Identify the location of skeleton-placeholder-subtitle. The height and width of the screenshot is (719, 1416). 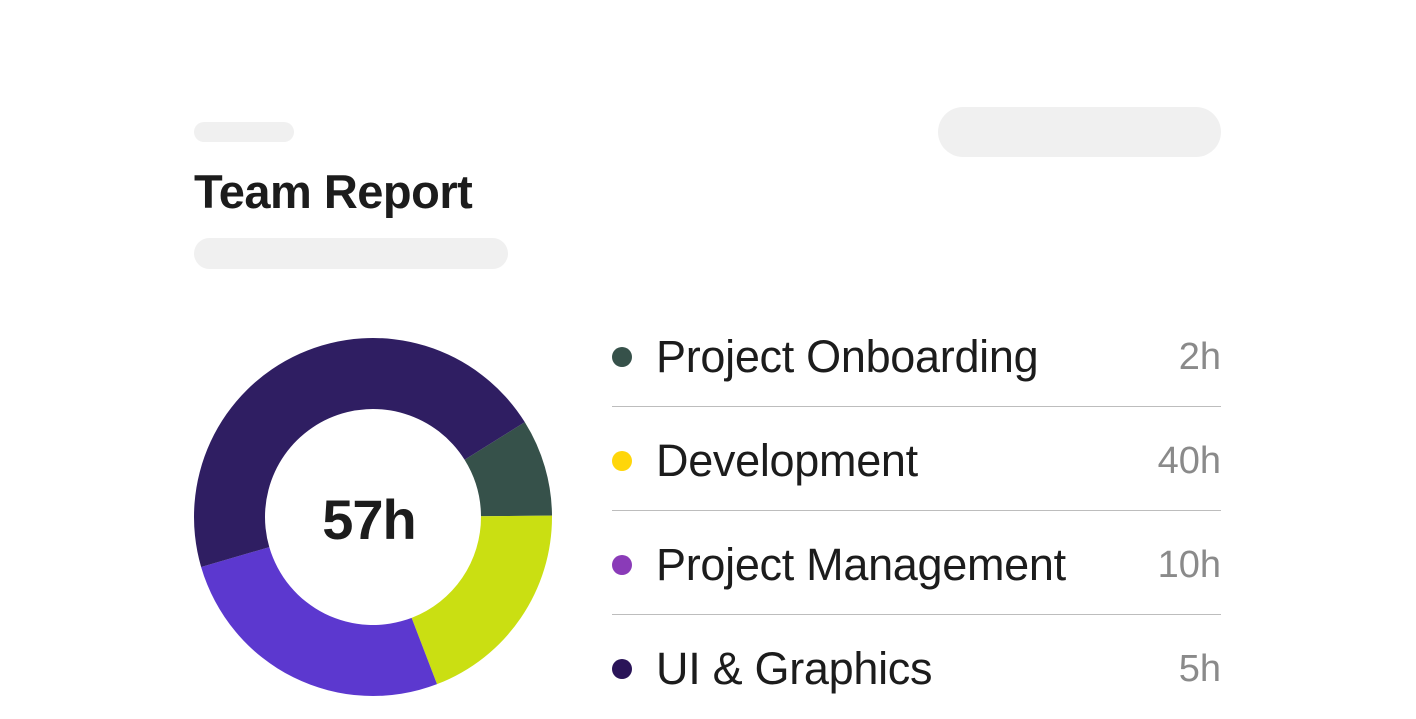
(351, 253).